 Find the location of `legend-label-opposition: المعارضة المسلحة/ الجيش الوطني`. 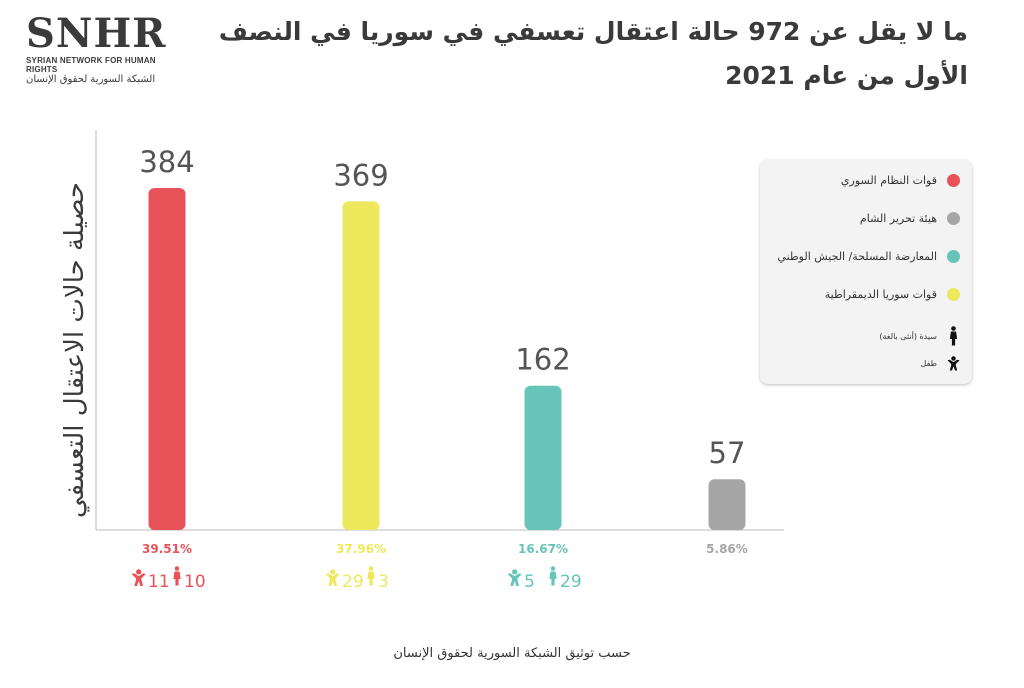

legend-label-opposition: المعارضة المسلحة/ الجيش الوطني is located at coordinates (857, 256).